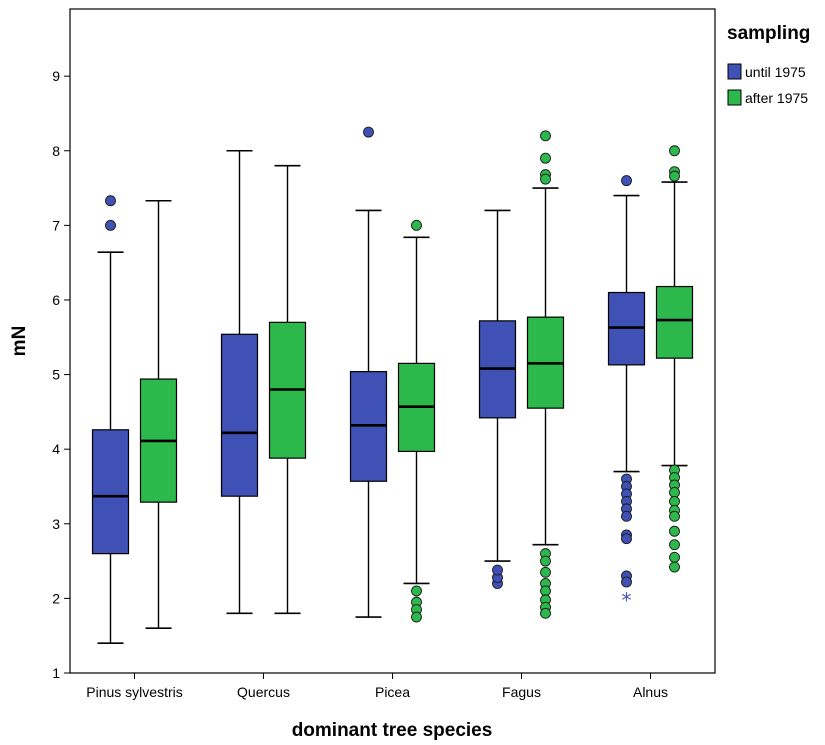 The image size is (825, 745). Describe the element at coordinates (776, 98) in the screenshot. I see `legend-label-after-1975: after 1975` at that location.